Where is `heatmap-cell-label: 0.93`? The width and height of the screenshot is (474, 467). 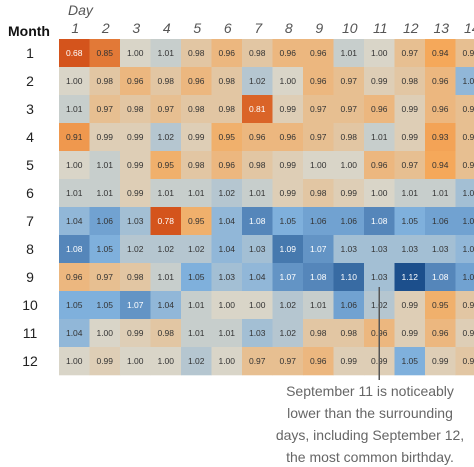
heatmap-cell-label: 0.93 is located at coordinates (440, 137).